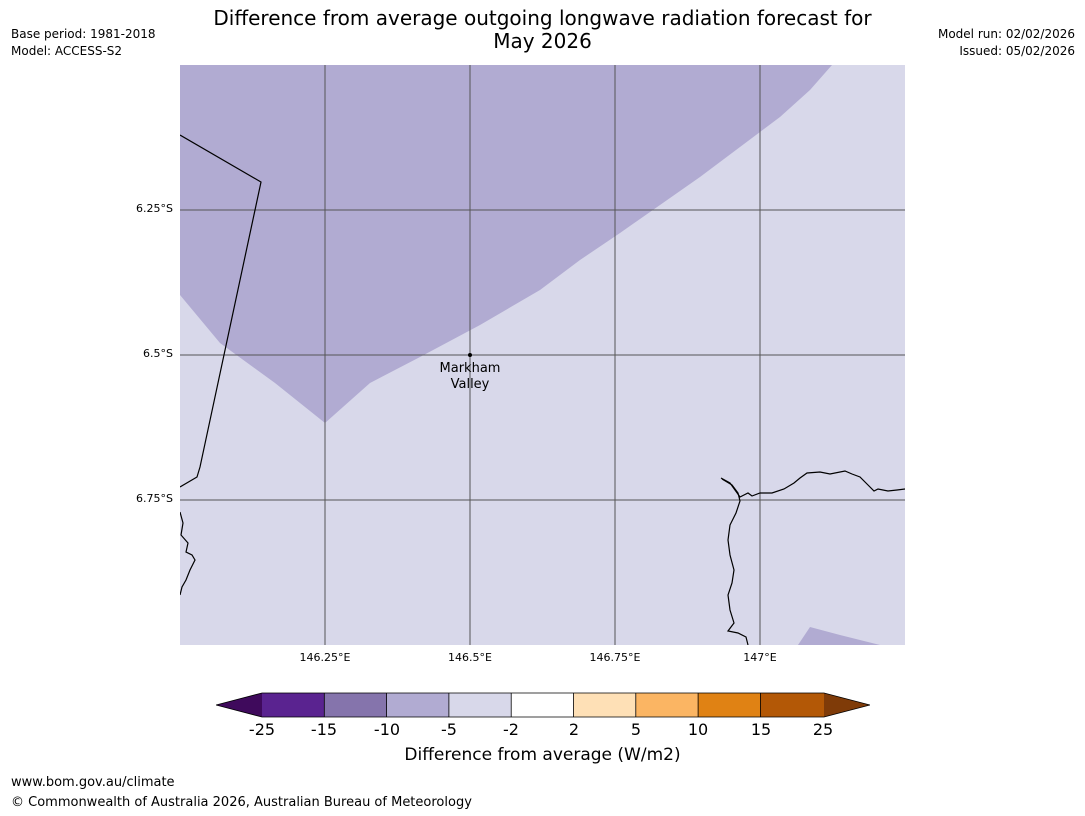 This screenshot has height=816, width=1085. What do you see at coordinates (154, 208) in the screenshot?
I see `lat-label-625: 6.25°S` at bounding box center [154, 208].